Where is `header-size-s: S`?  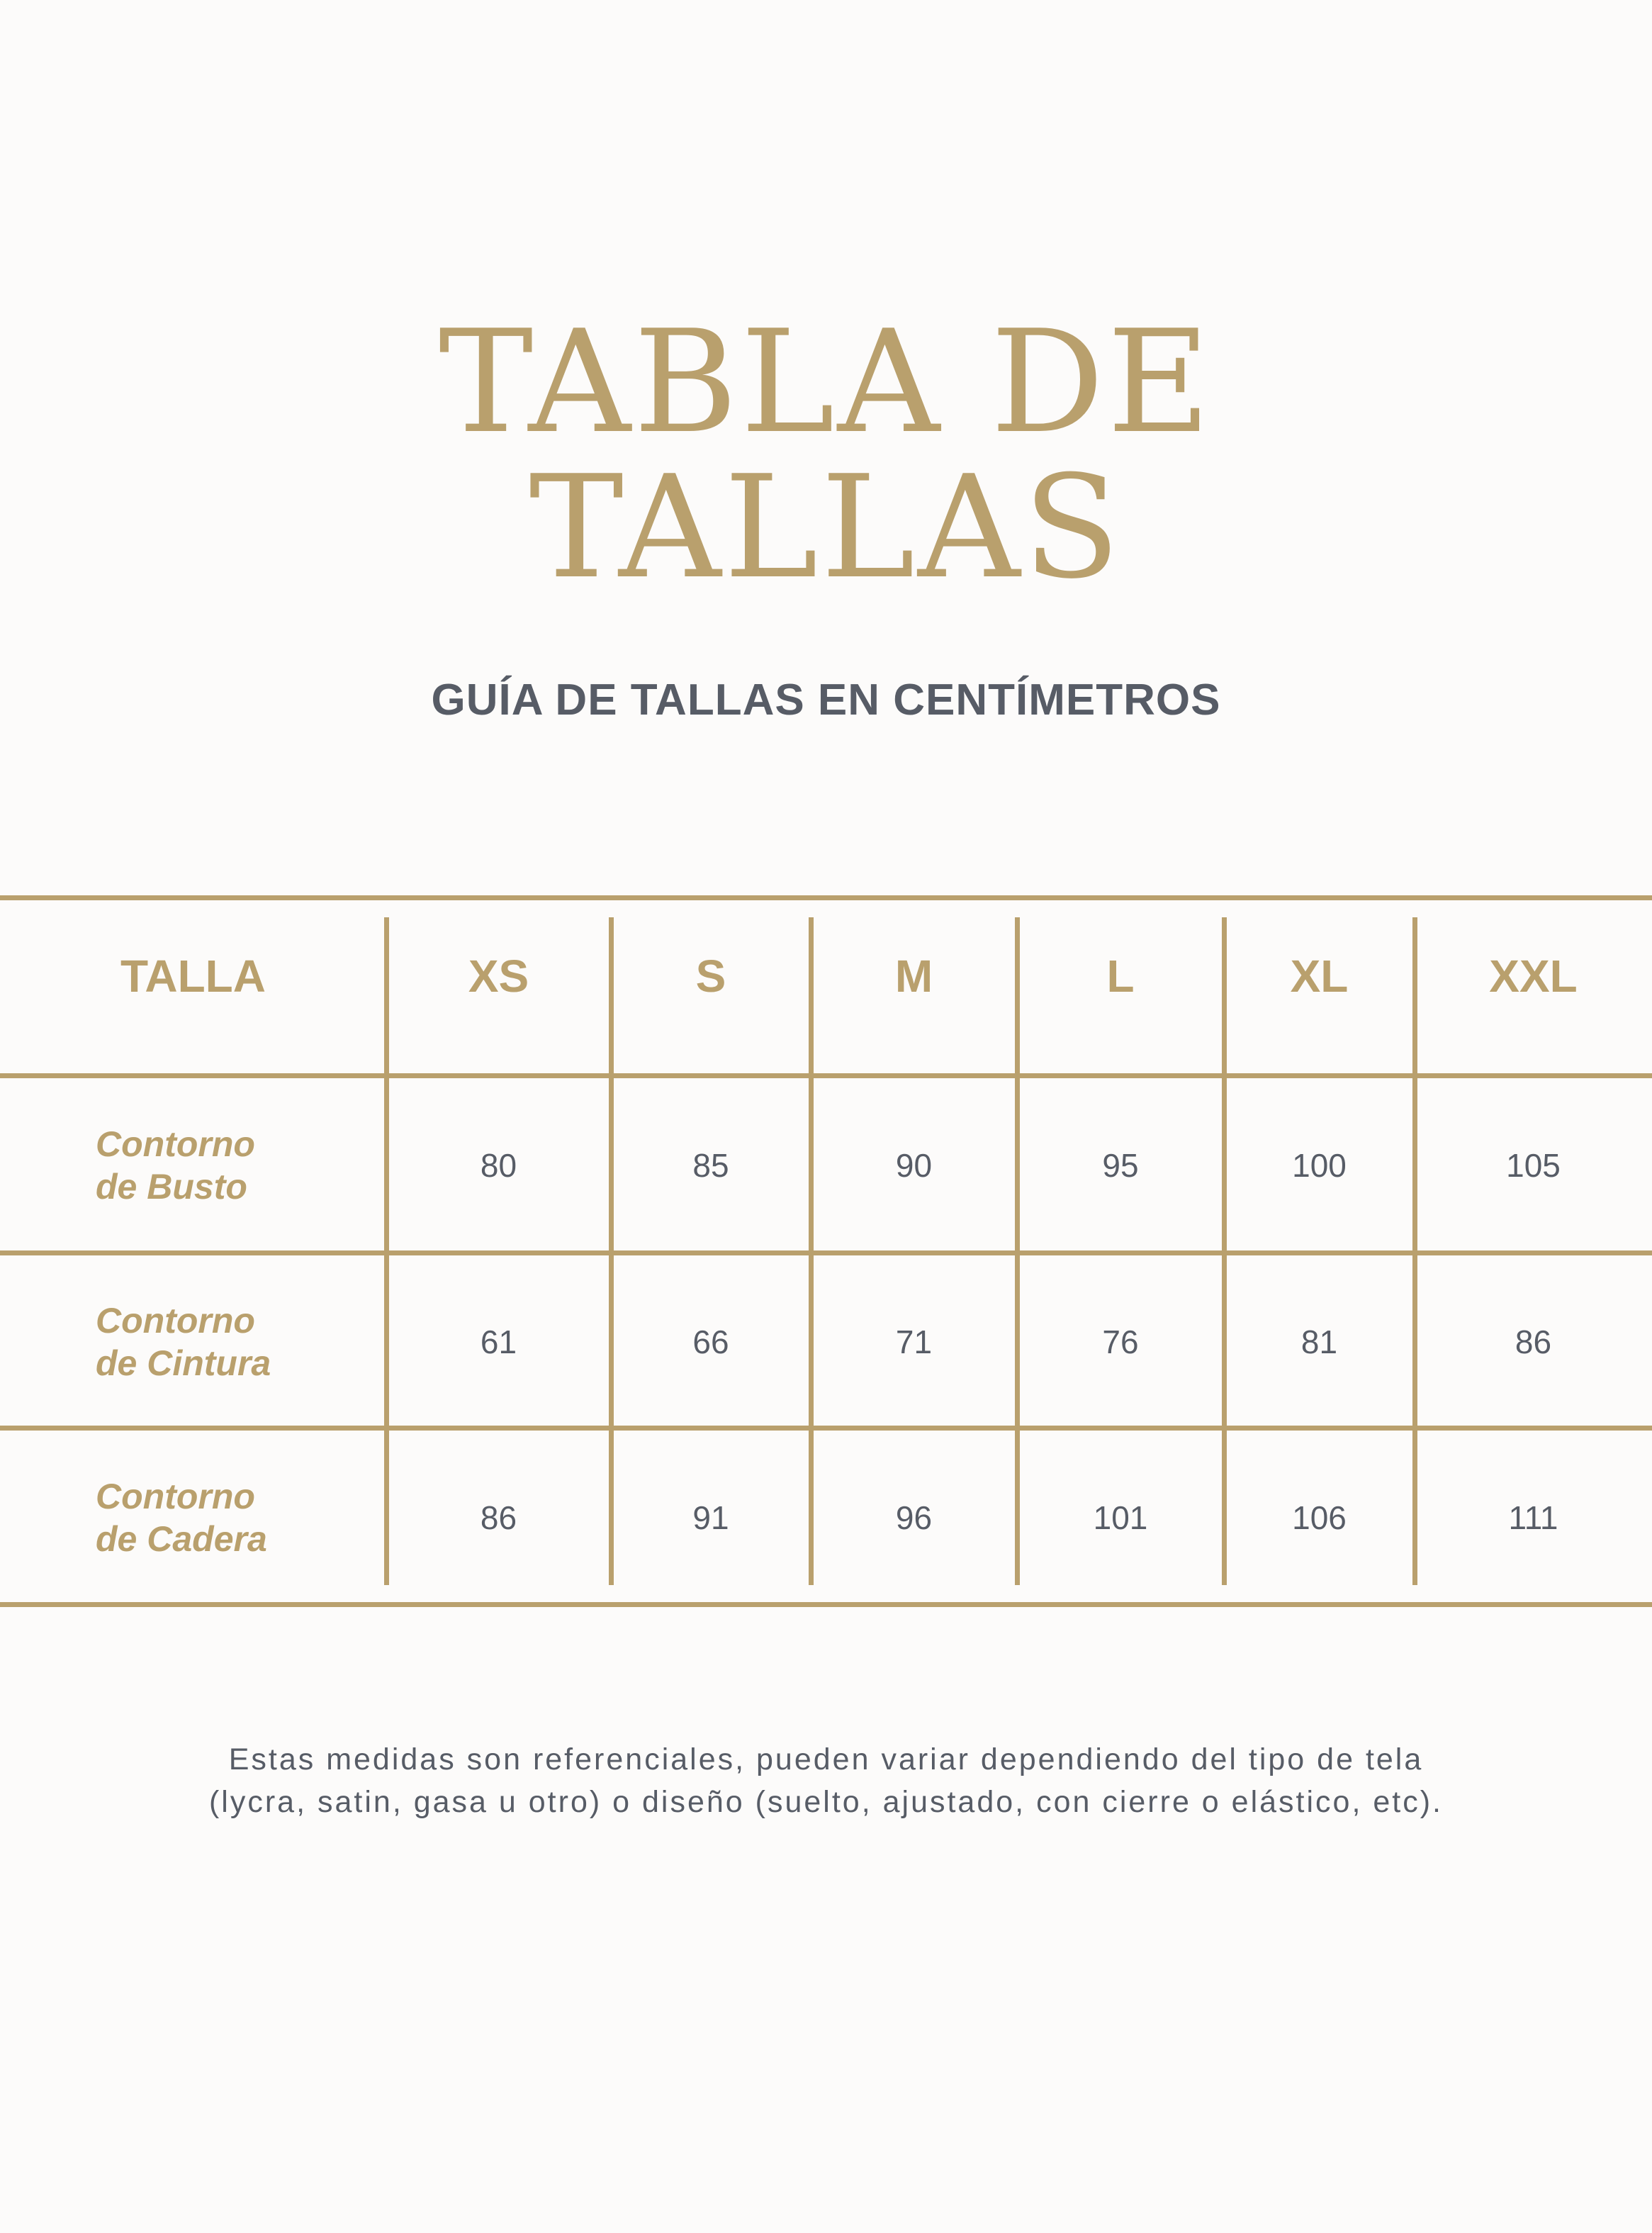
header-size-s: S is located at coordinates (710, 977).